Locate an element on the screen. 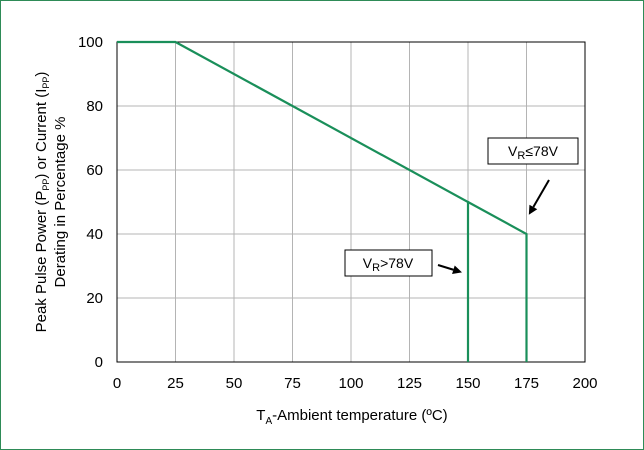 This screenshot has width=644, height=450. y-tick-label: 20 is located at coordinates (94, 298).